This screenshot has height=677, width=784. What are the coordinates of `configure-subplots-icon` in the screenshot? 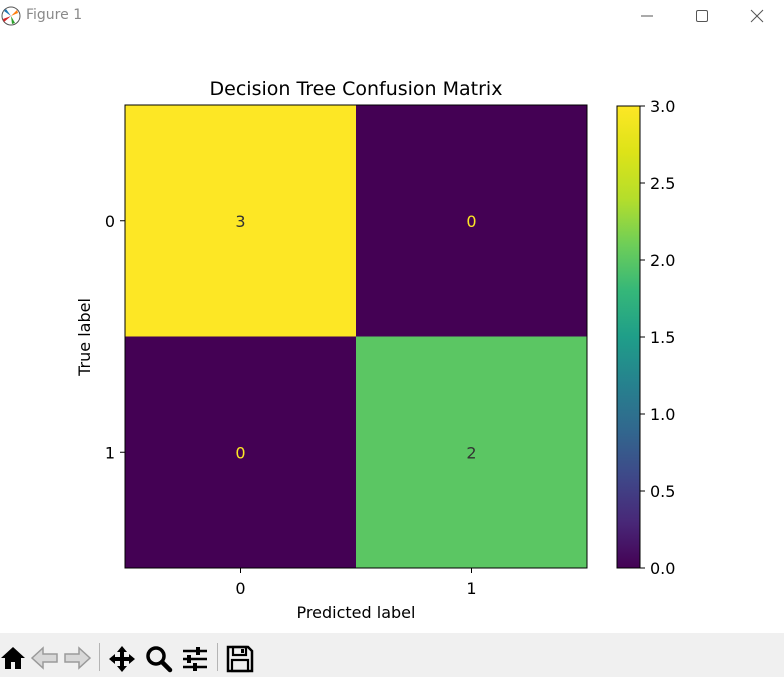 It's located at (195, 659).